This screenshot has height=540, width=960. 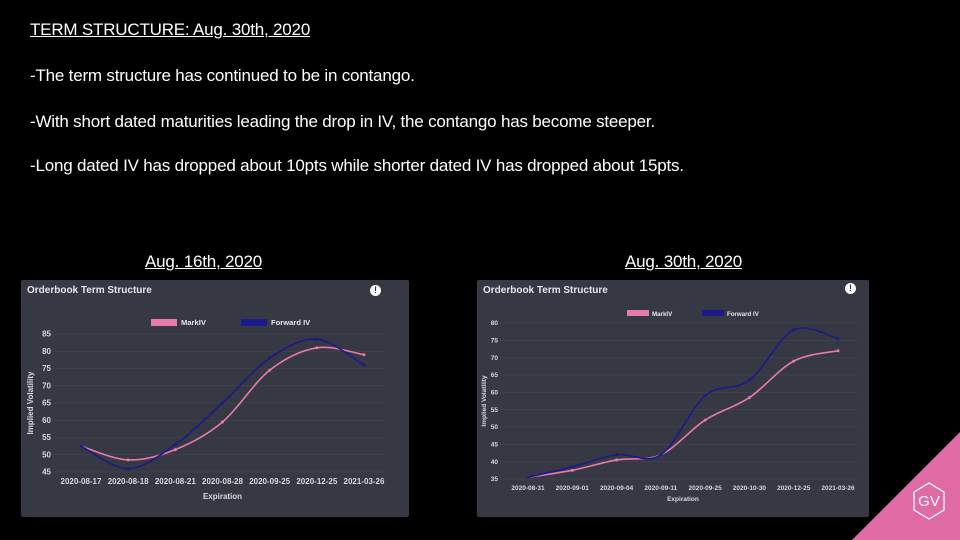 I want to click on series-line-forward-iv, so click(x=683, y=403).